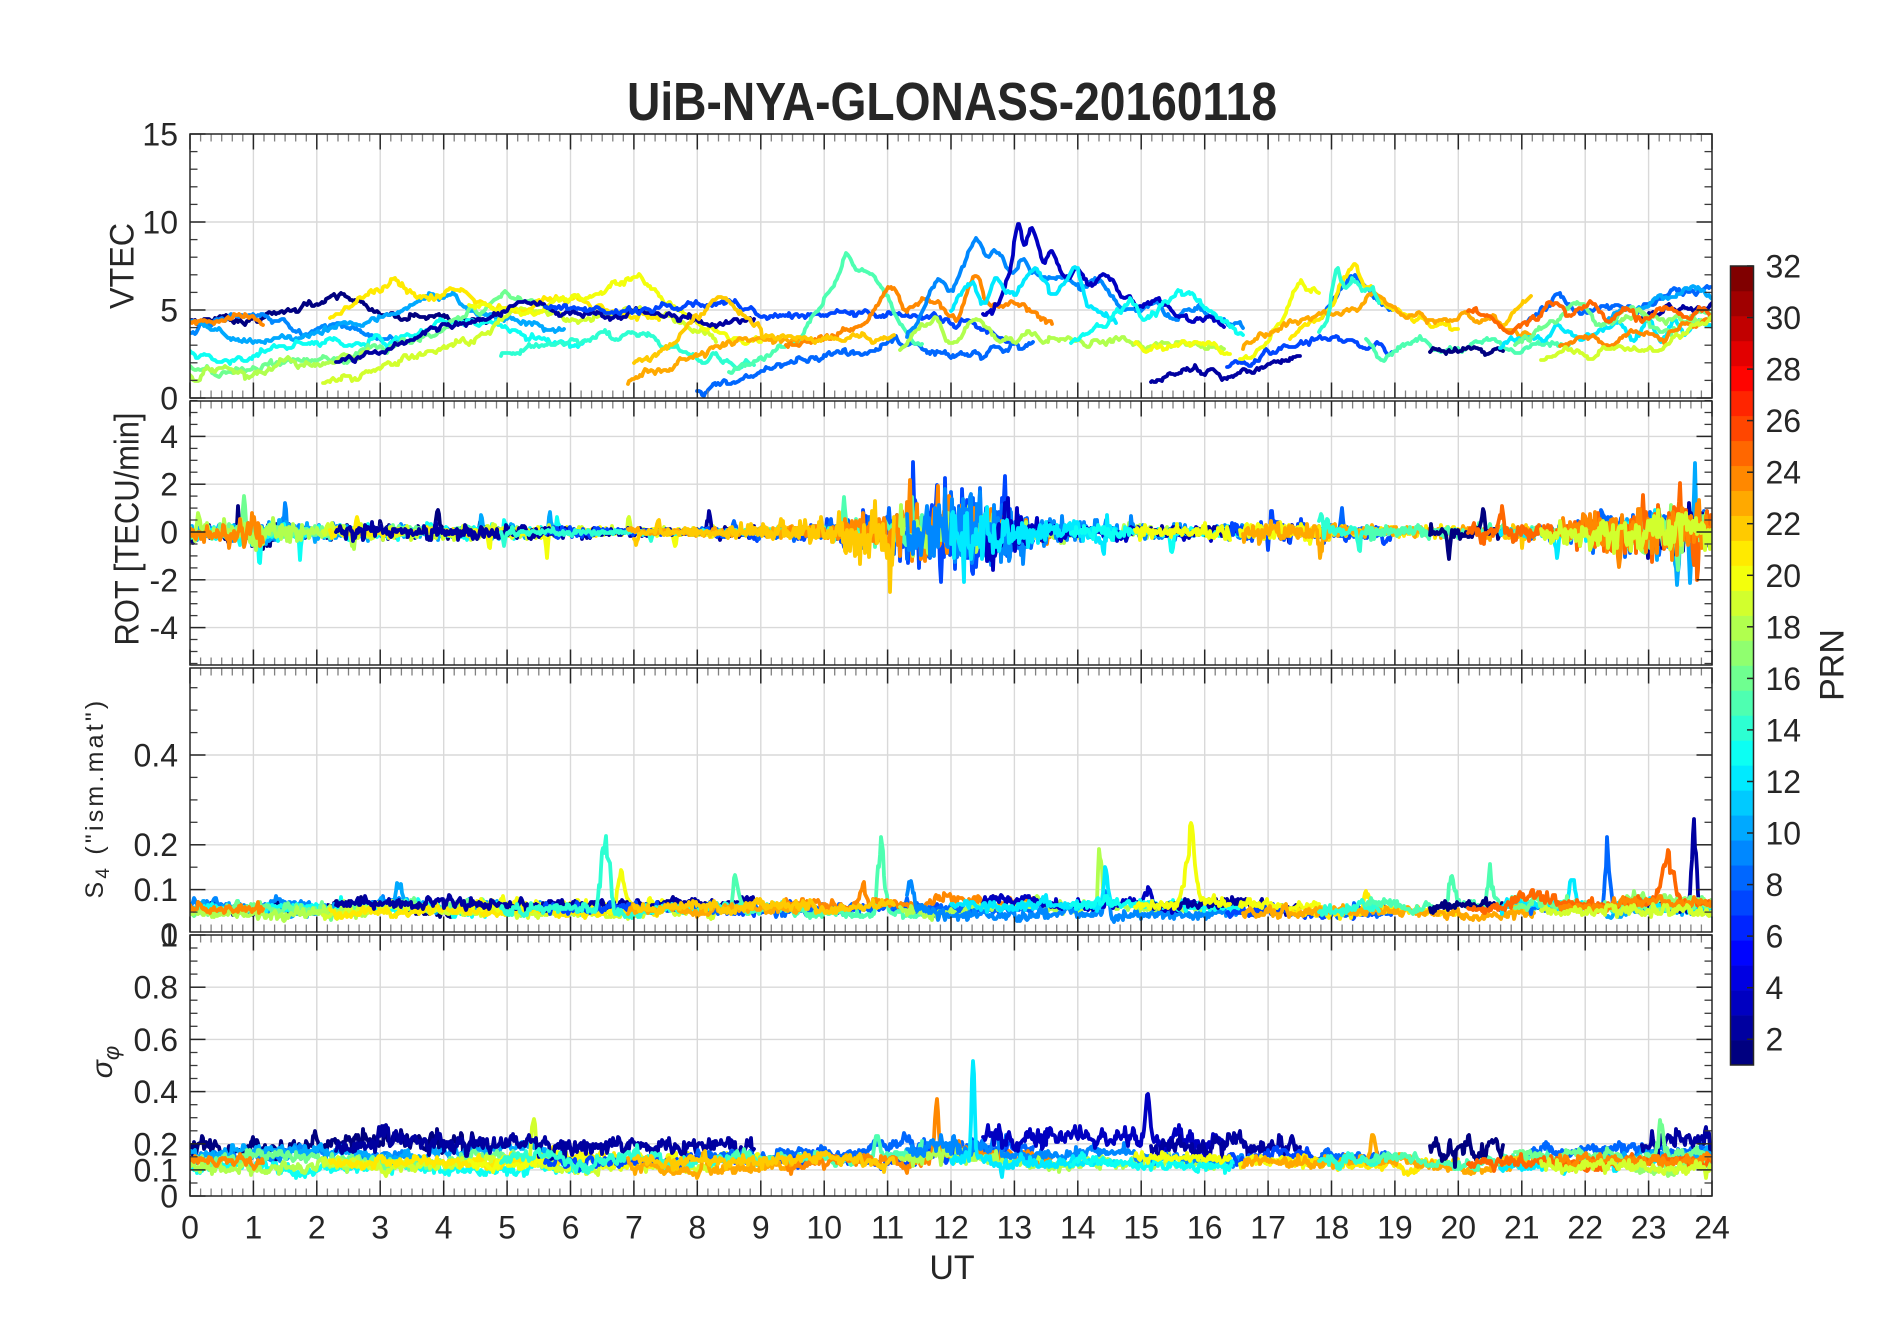  Describe the element at coordinates (1268, 1228) in the screenshot. I see `svg-text: 17` at that location.